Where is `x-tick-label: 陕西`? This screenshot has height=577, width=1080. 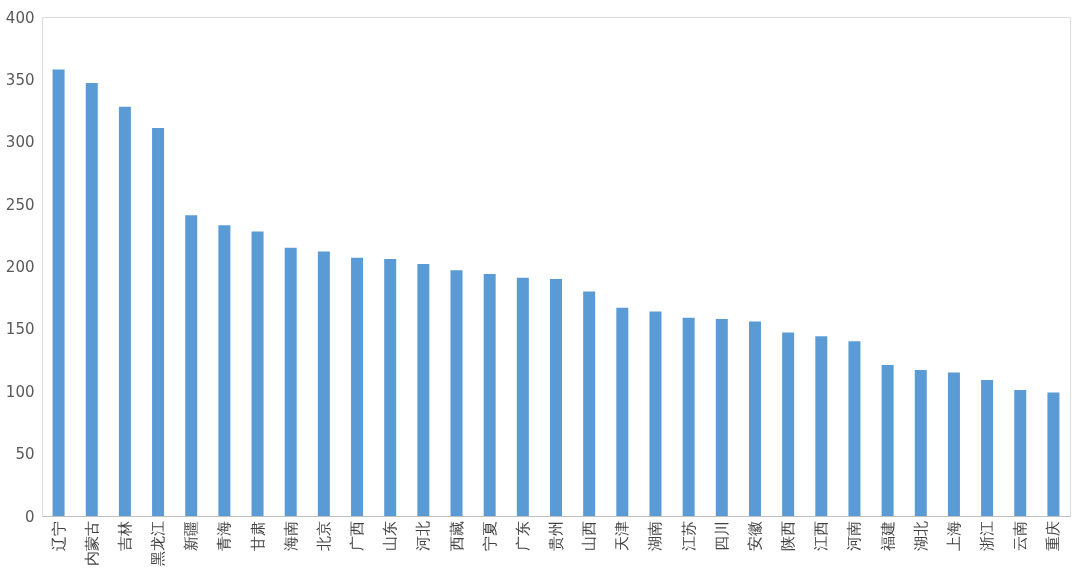
x-tick-label: 陕西 is located at coordinates (788, 535).